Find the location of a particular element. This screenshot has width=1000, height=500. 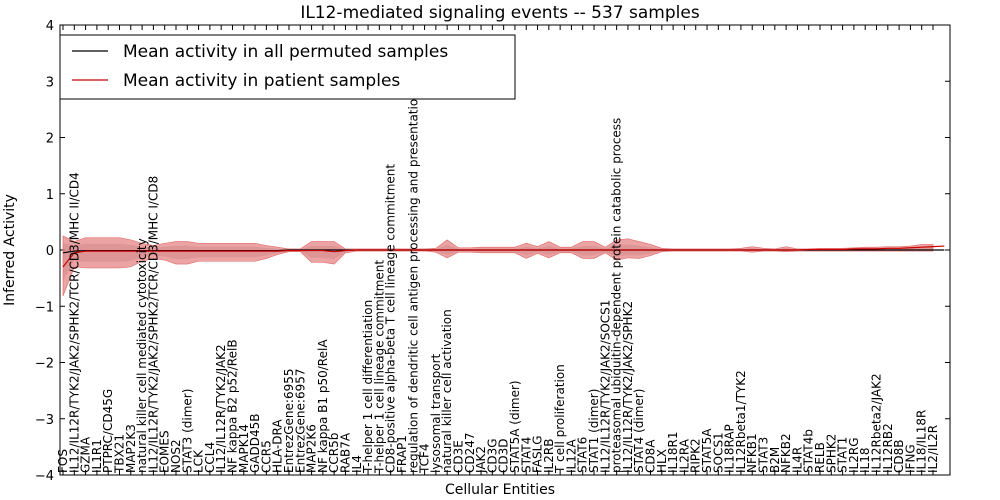

x-tick-label: CCR5 is located at coordinates (266, 456).